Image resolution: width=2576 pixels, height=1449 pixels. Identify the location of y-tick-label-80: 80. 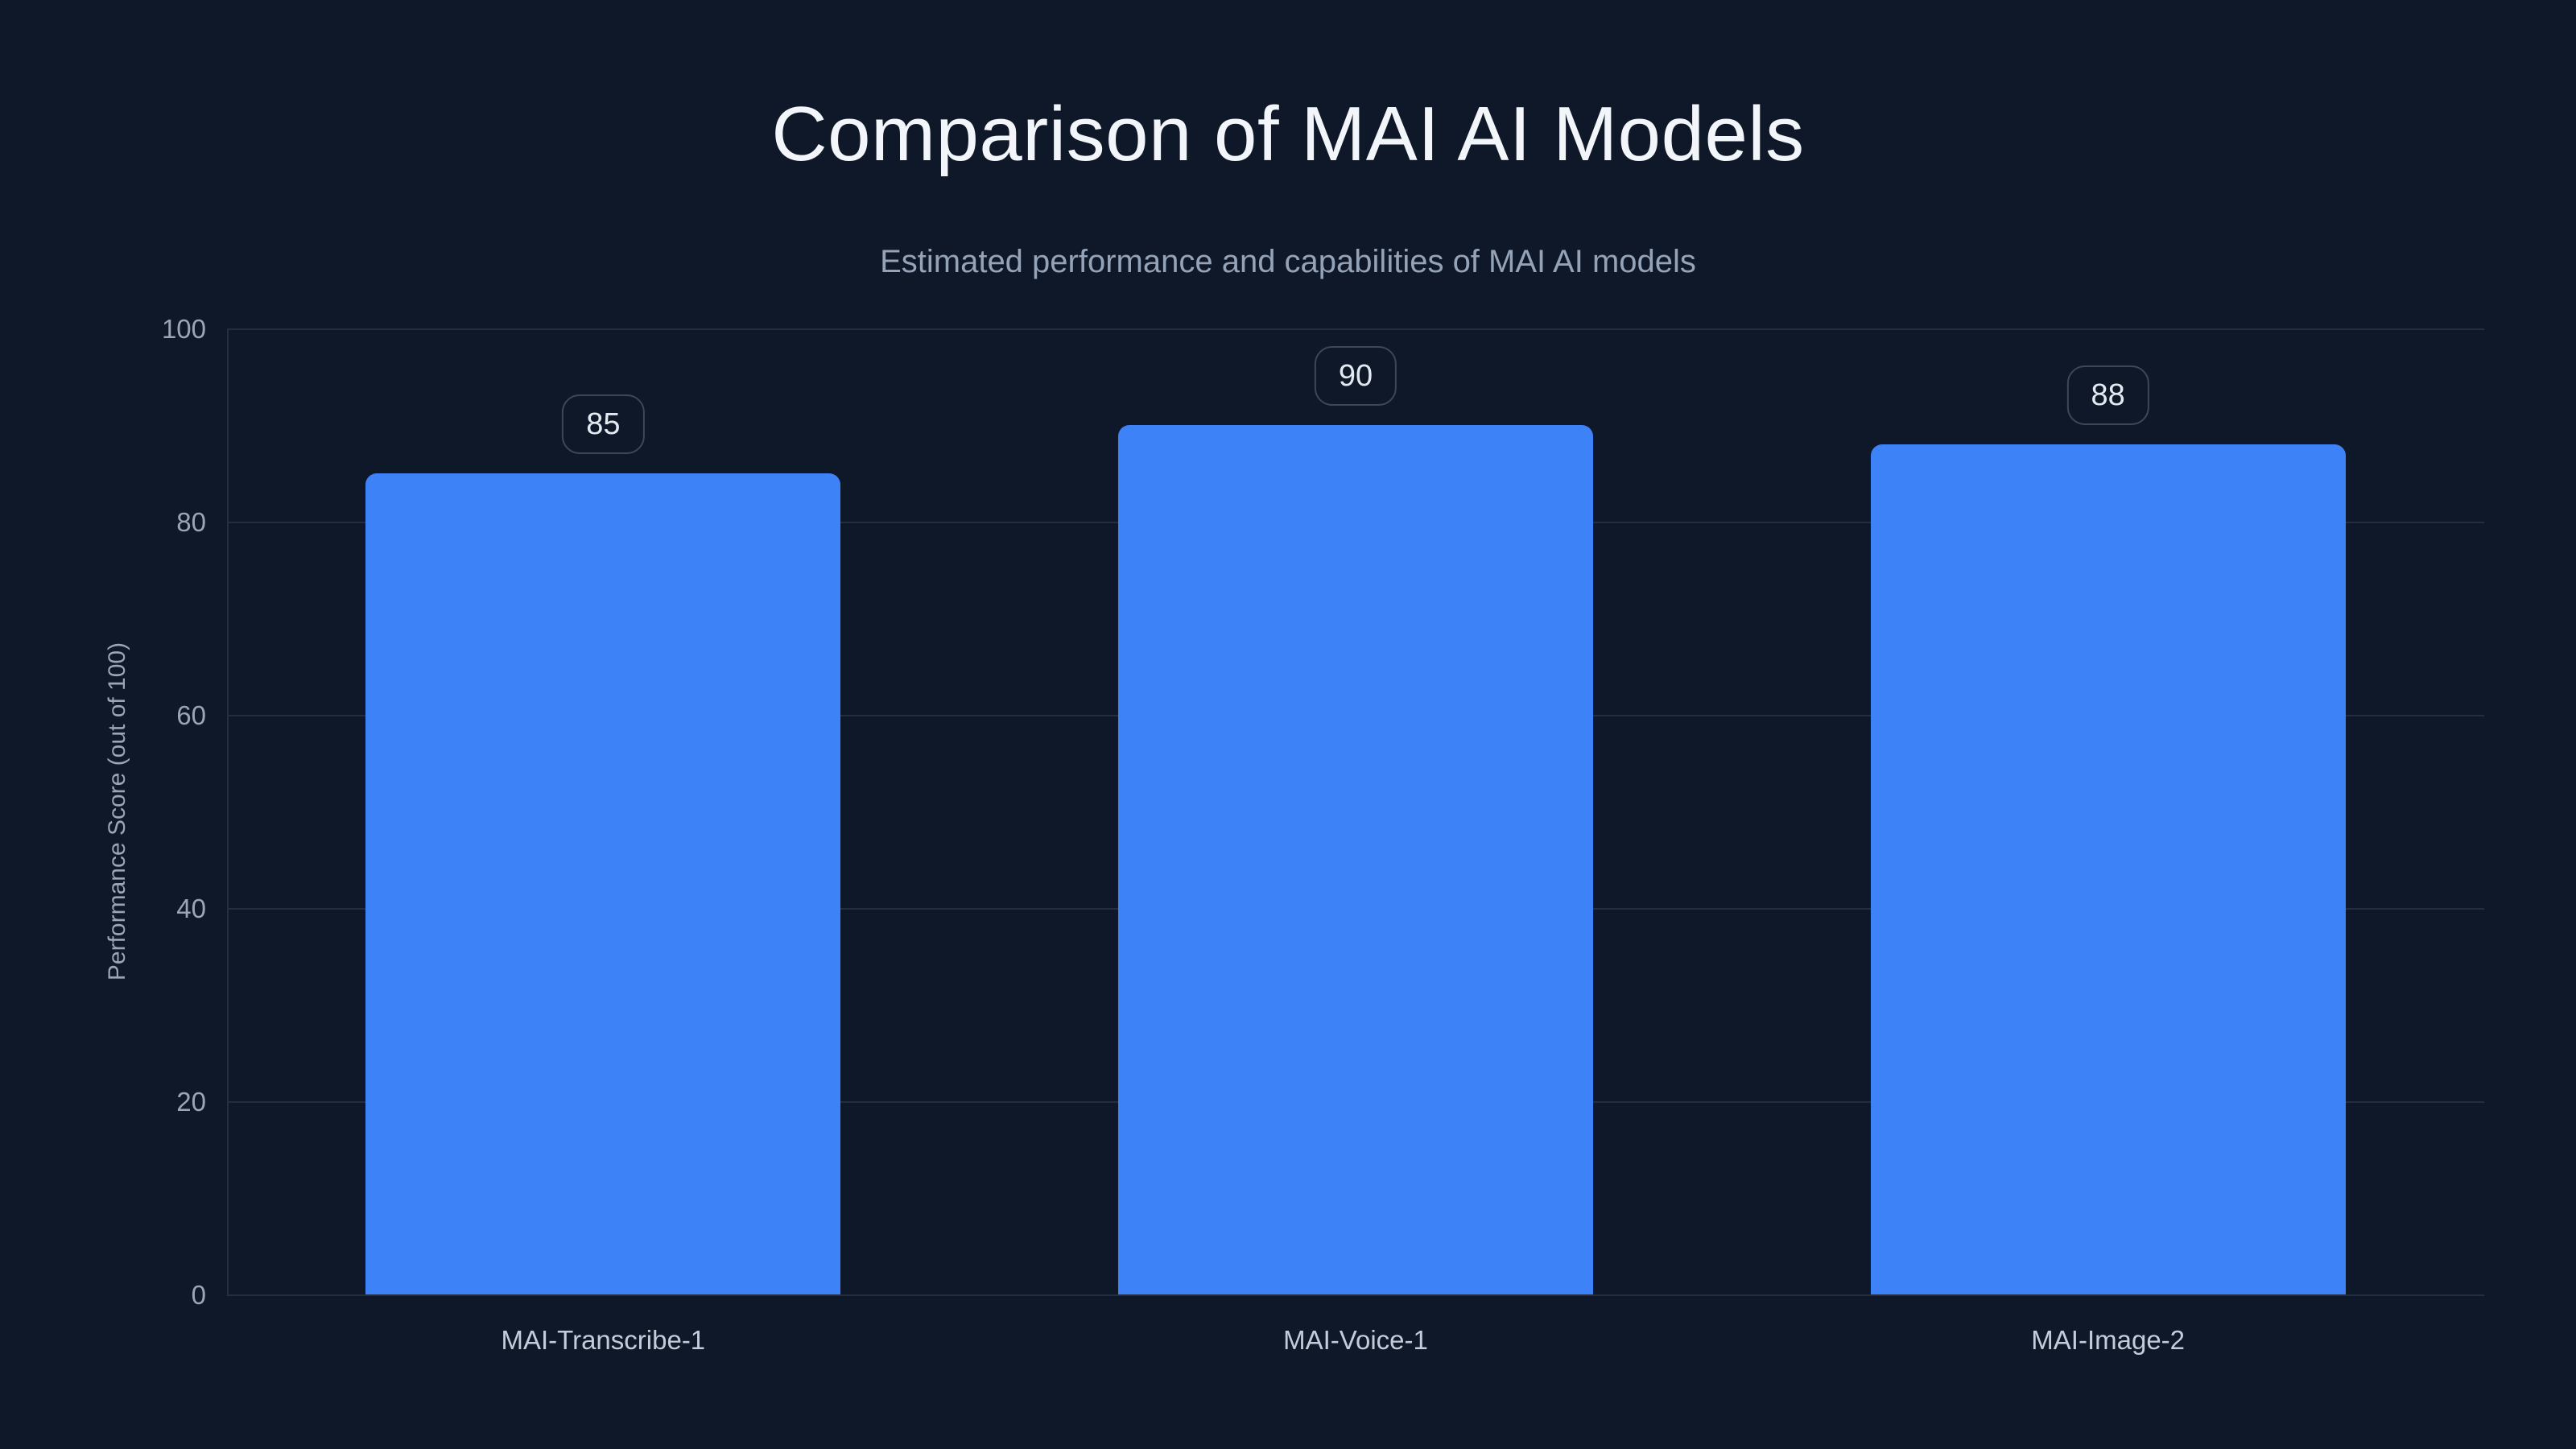
(191, 522).